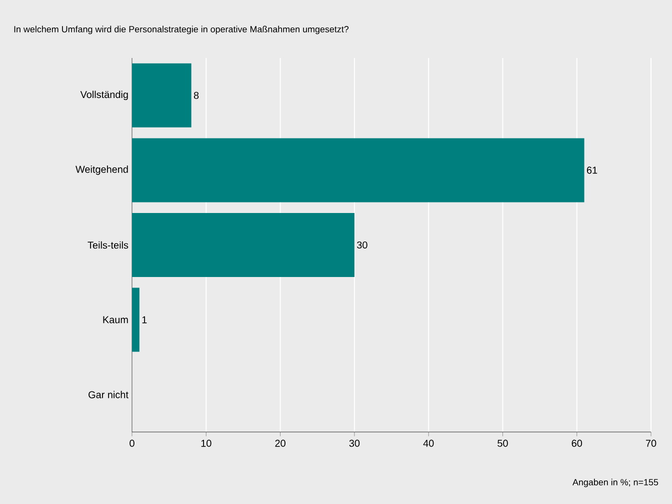 This screenshot has height=504, width=672. What do you see at coordinates (362, 245) in the screenshot?
I see `data-label: 30` at bounding box center [362, 245].